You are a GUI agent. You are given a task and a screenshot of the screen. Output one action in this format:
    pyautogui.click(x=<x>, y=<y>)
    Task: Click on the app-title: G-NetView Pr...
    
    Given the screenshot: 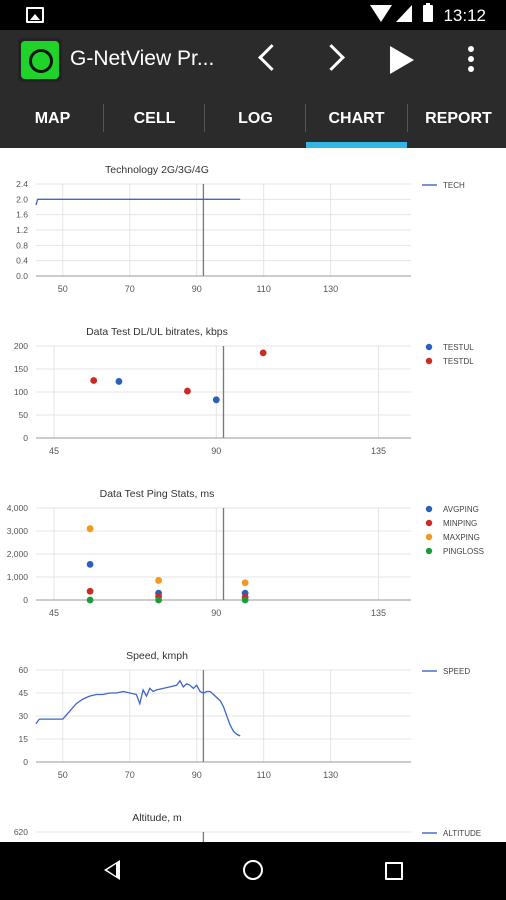 What is the action you would take?
    pyautogui.click(x=142, y=58)
    